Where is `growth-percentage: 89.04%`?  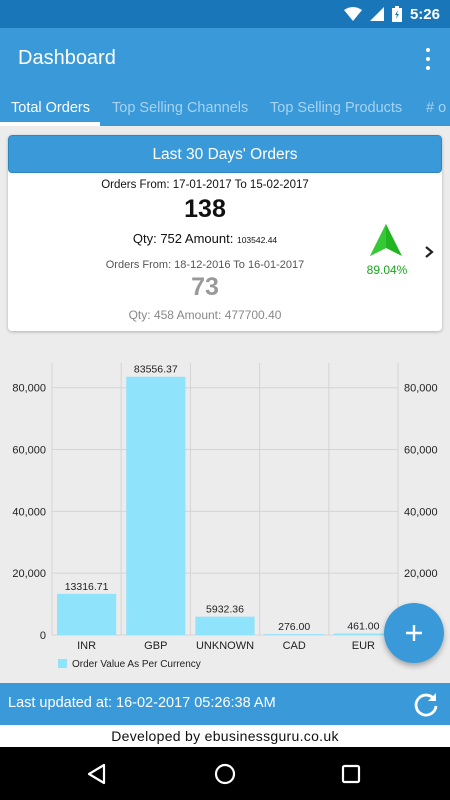
growth-percentage: 89.04% is located at coordinates (387, 270).